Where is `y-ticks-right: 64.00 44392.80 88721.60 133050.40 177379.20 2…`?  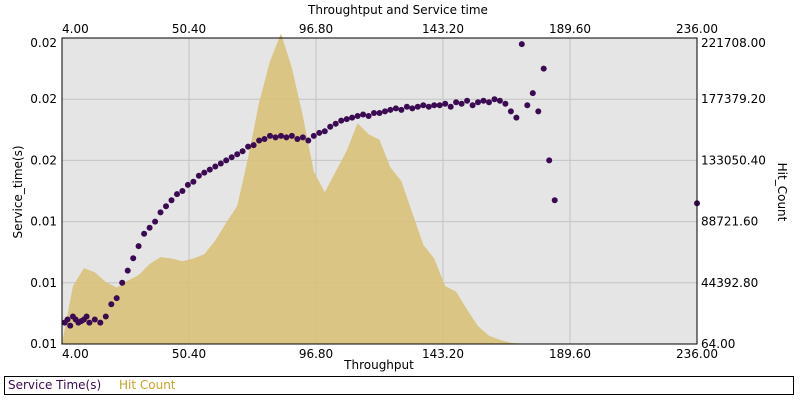 y-ticks-right: 64.00 44392.80 88721.60 133050.40 177379.20 2… is located at coordinates (733, 193).